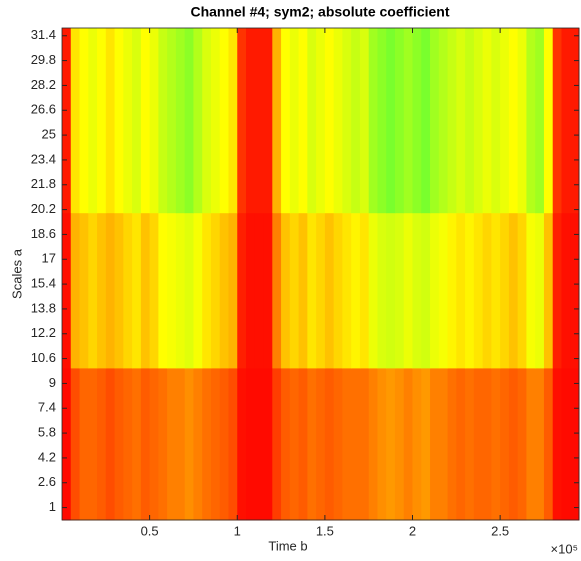 The height and width of the screenshot is (561, 581). I want to click on chart-title: Channel #4; sym2; absolute coefficient, so click(319, 12).